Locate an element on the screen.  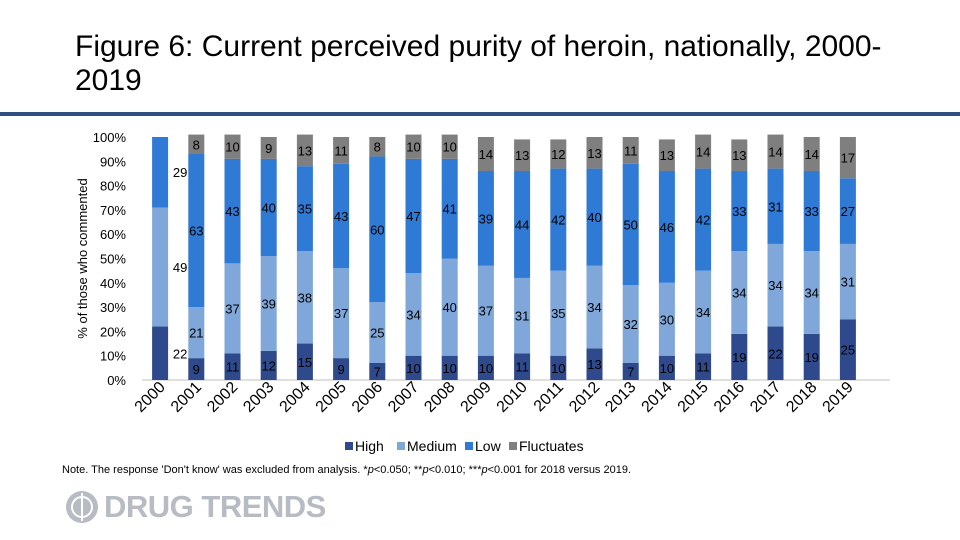
legend-label: Medium is located at coordinates (432, 446).